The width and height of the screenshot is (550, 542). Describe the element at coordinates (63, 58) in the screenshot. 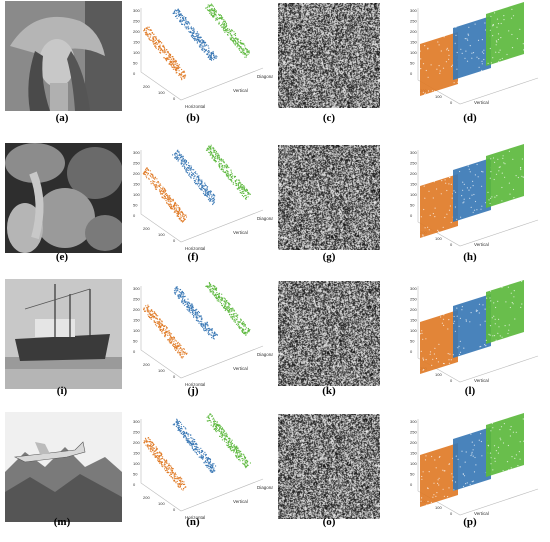

I see `lena-photo` at that location.